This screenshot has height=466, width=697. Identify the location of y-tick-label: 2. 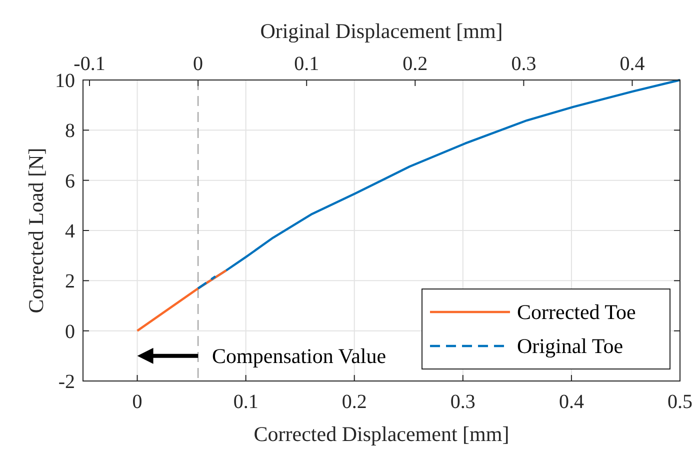
(70, 281).